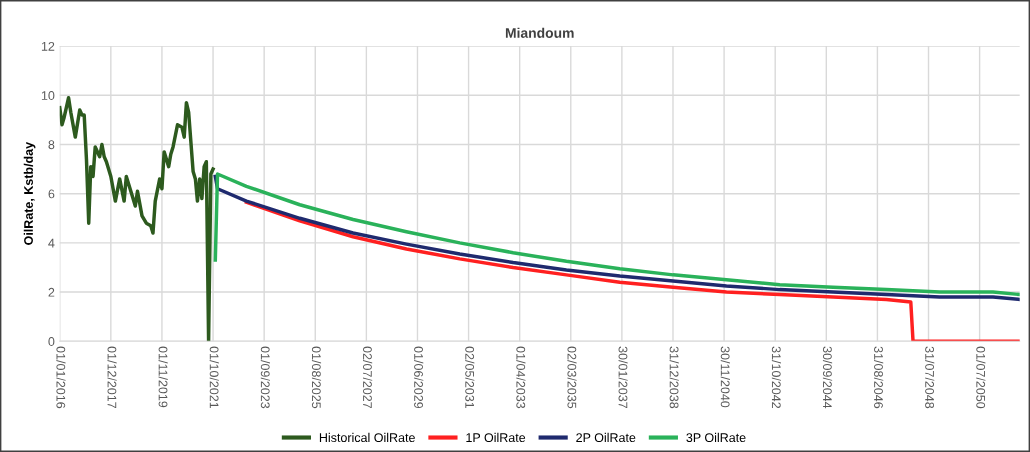 This screenshot has height=452, width=1030. I want to click on x-tick-label: 31/08/2046, so click(879, 377).